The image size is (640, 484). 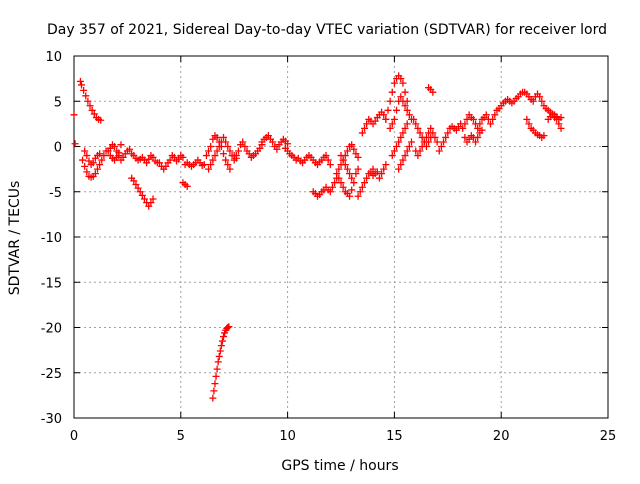 I want to click on y-tick-label: -20, so click(x=51, y=329).